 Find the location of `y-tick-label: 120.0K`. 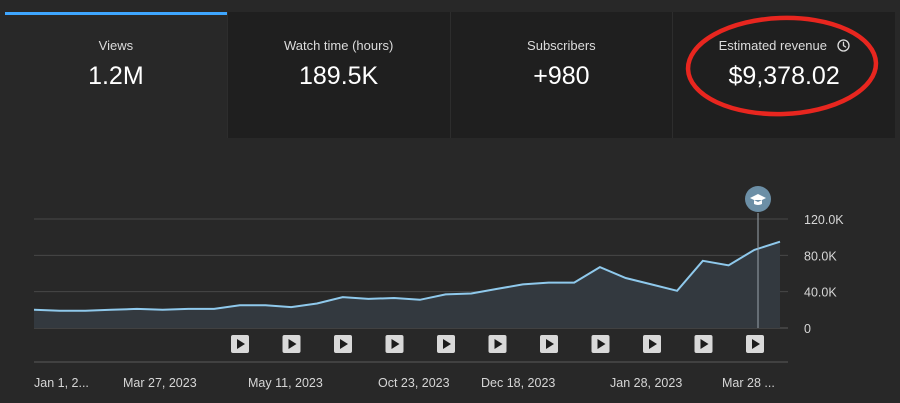

y-tick-label: 120.0K is located at coordinates (824, 220).